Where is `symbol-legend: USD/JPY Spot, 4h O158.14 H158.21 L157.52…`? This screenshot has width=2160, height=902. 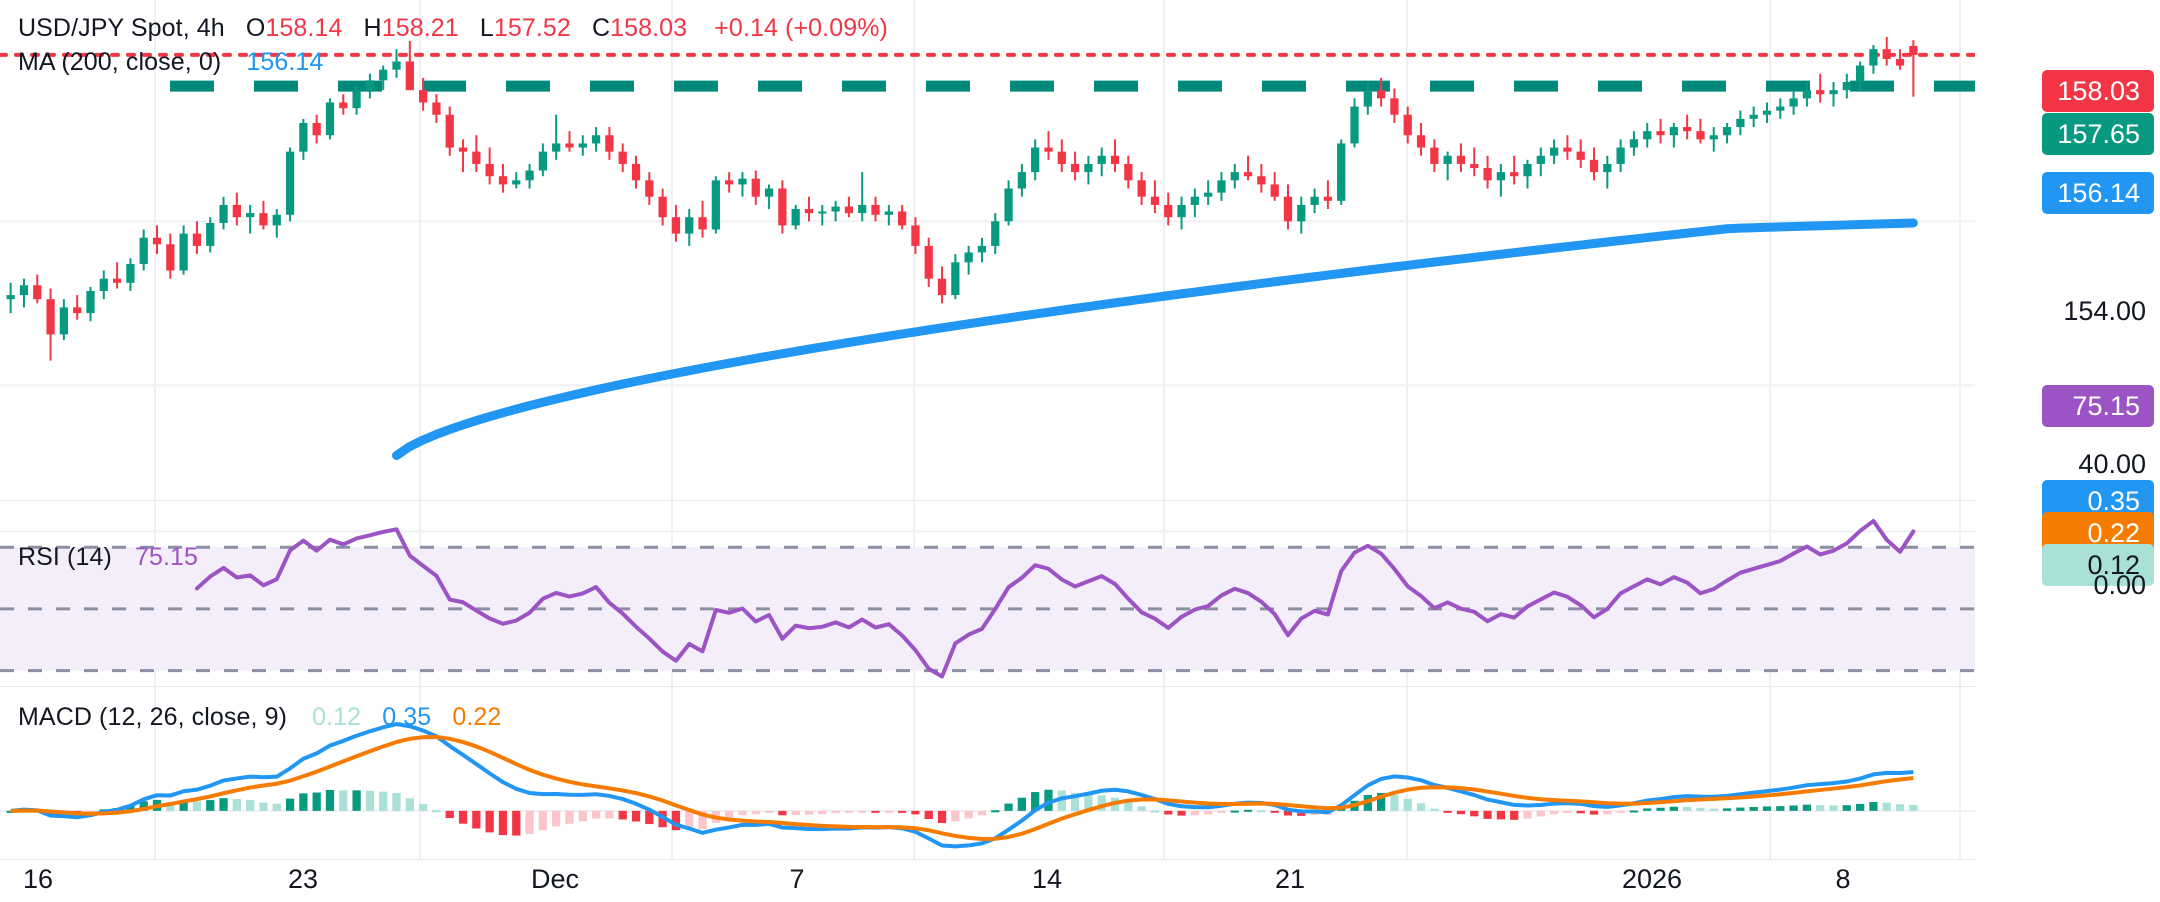 symbol-legend: USD/JPY Spot, 4h O158.14 H158.21 L157.52… is located at coordinates (453, 28).